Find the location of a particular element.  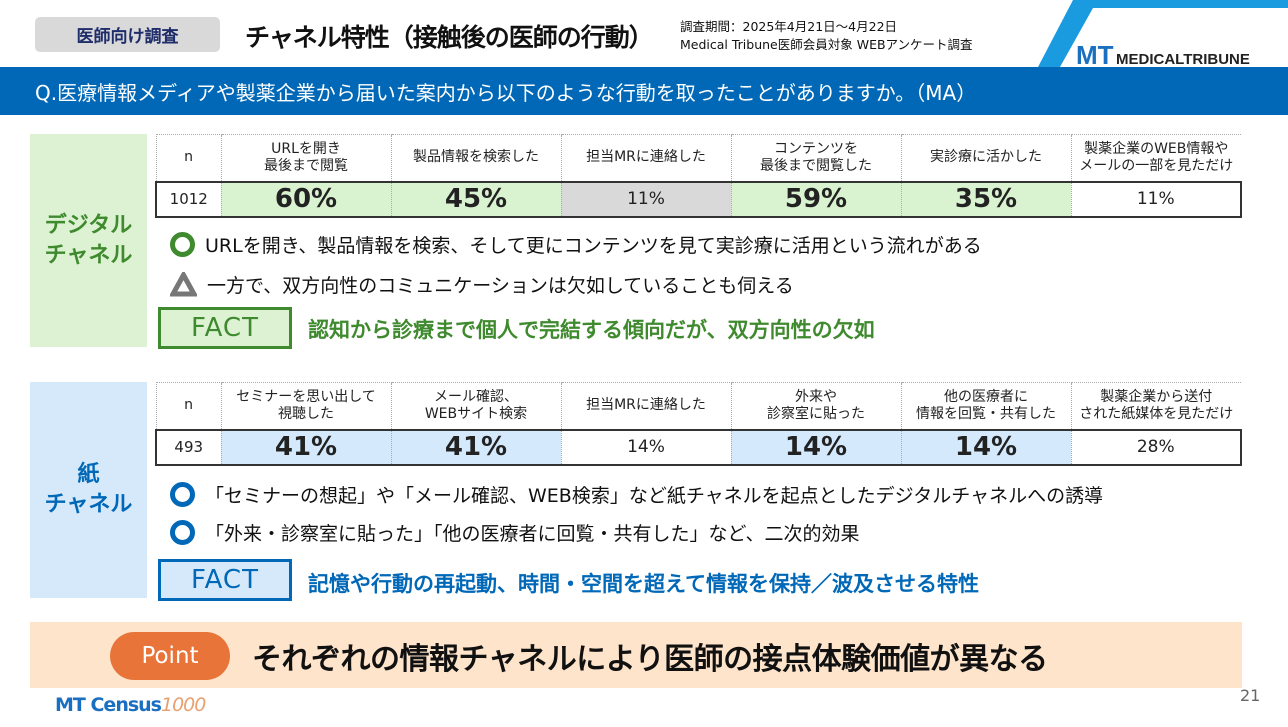

triangle-icon is located at coordinates (183, 284).